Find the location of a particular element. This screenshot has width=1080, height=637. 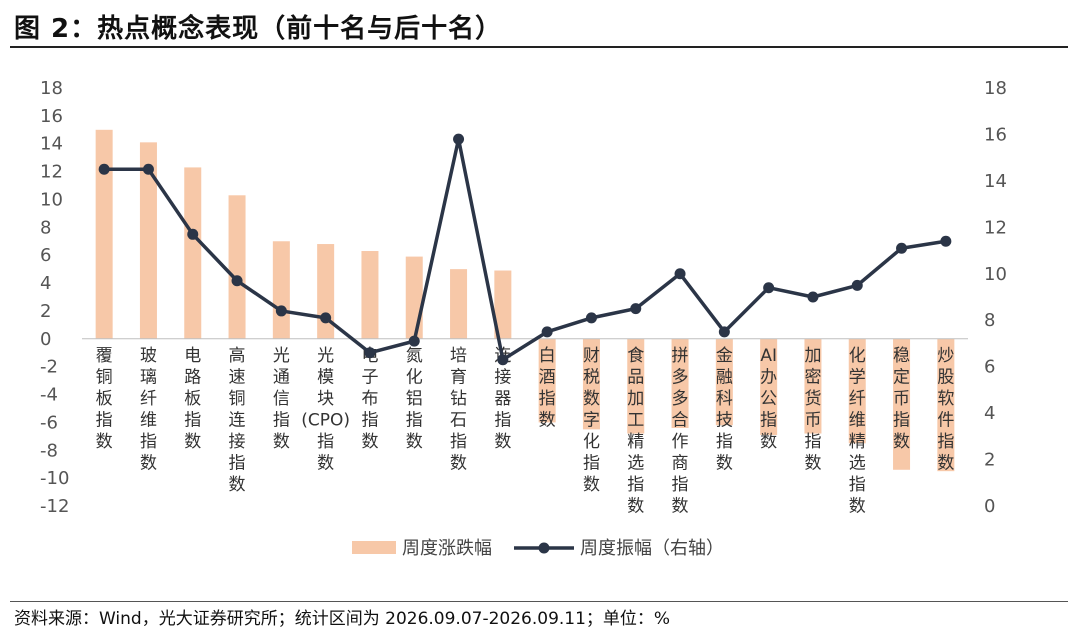

y-right-tick-label: 14 is located at coordinates (995, 181).